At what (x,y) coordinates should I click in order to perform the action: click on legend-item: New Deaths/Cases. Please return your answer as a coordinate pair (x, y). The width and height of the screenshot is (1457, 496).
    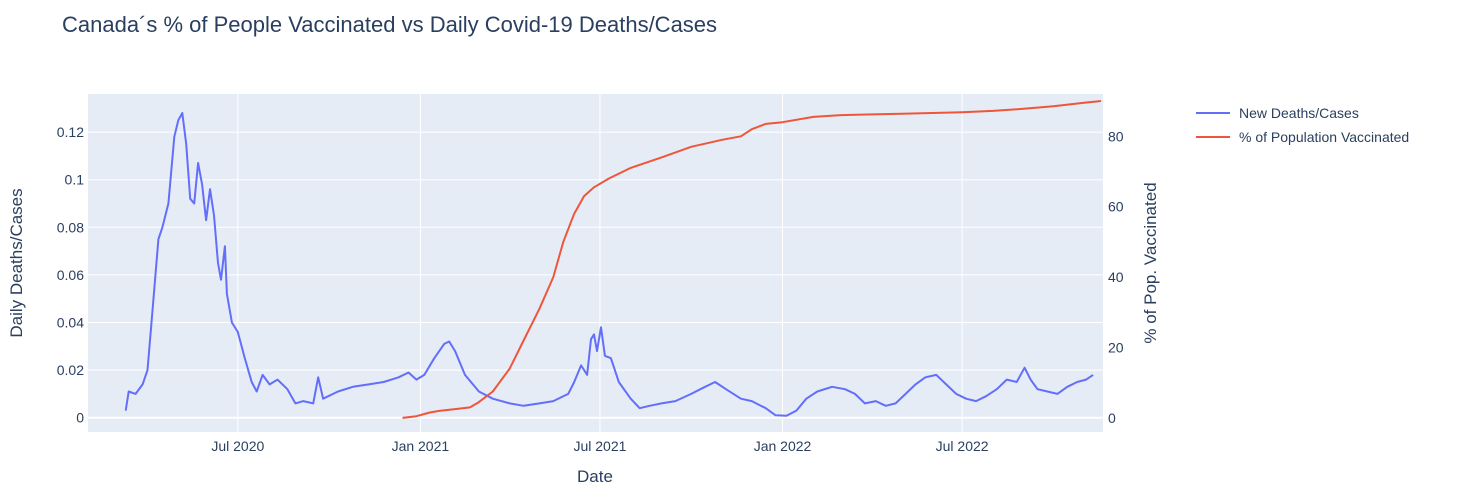
    Looking at the image, I should click on (1277, 113).